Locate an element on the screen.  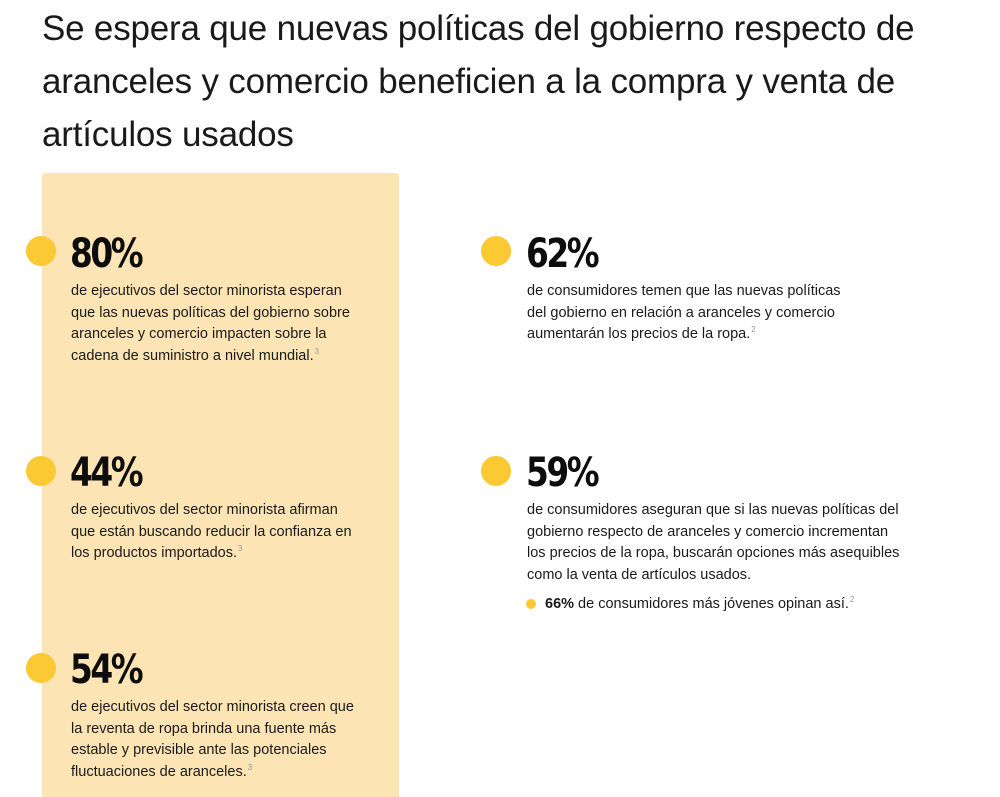
yellow-bullet-icon is located at coordinates (531, 604).